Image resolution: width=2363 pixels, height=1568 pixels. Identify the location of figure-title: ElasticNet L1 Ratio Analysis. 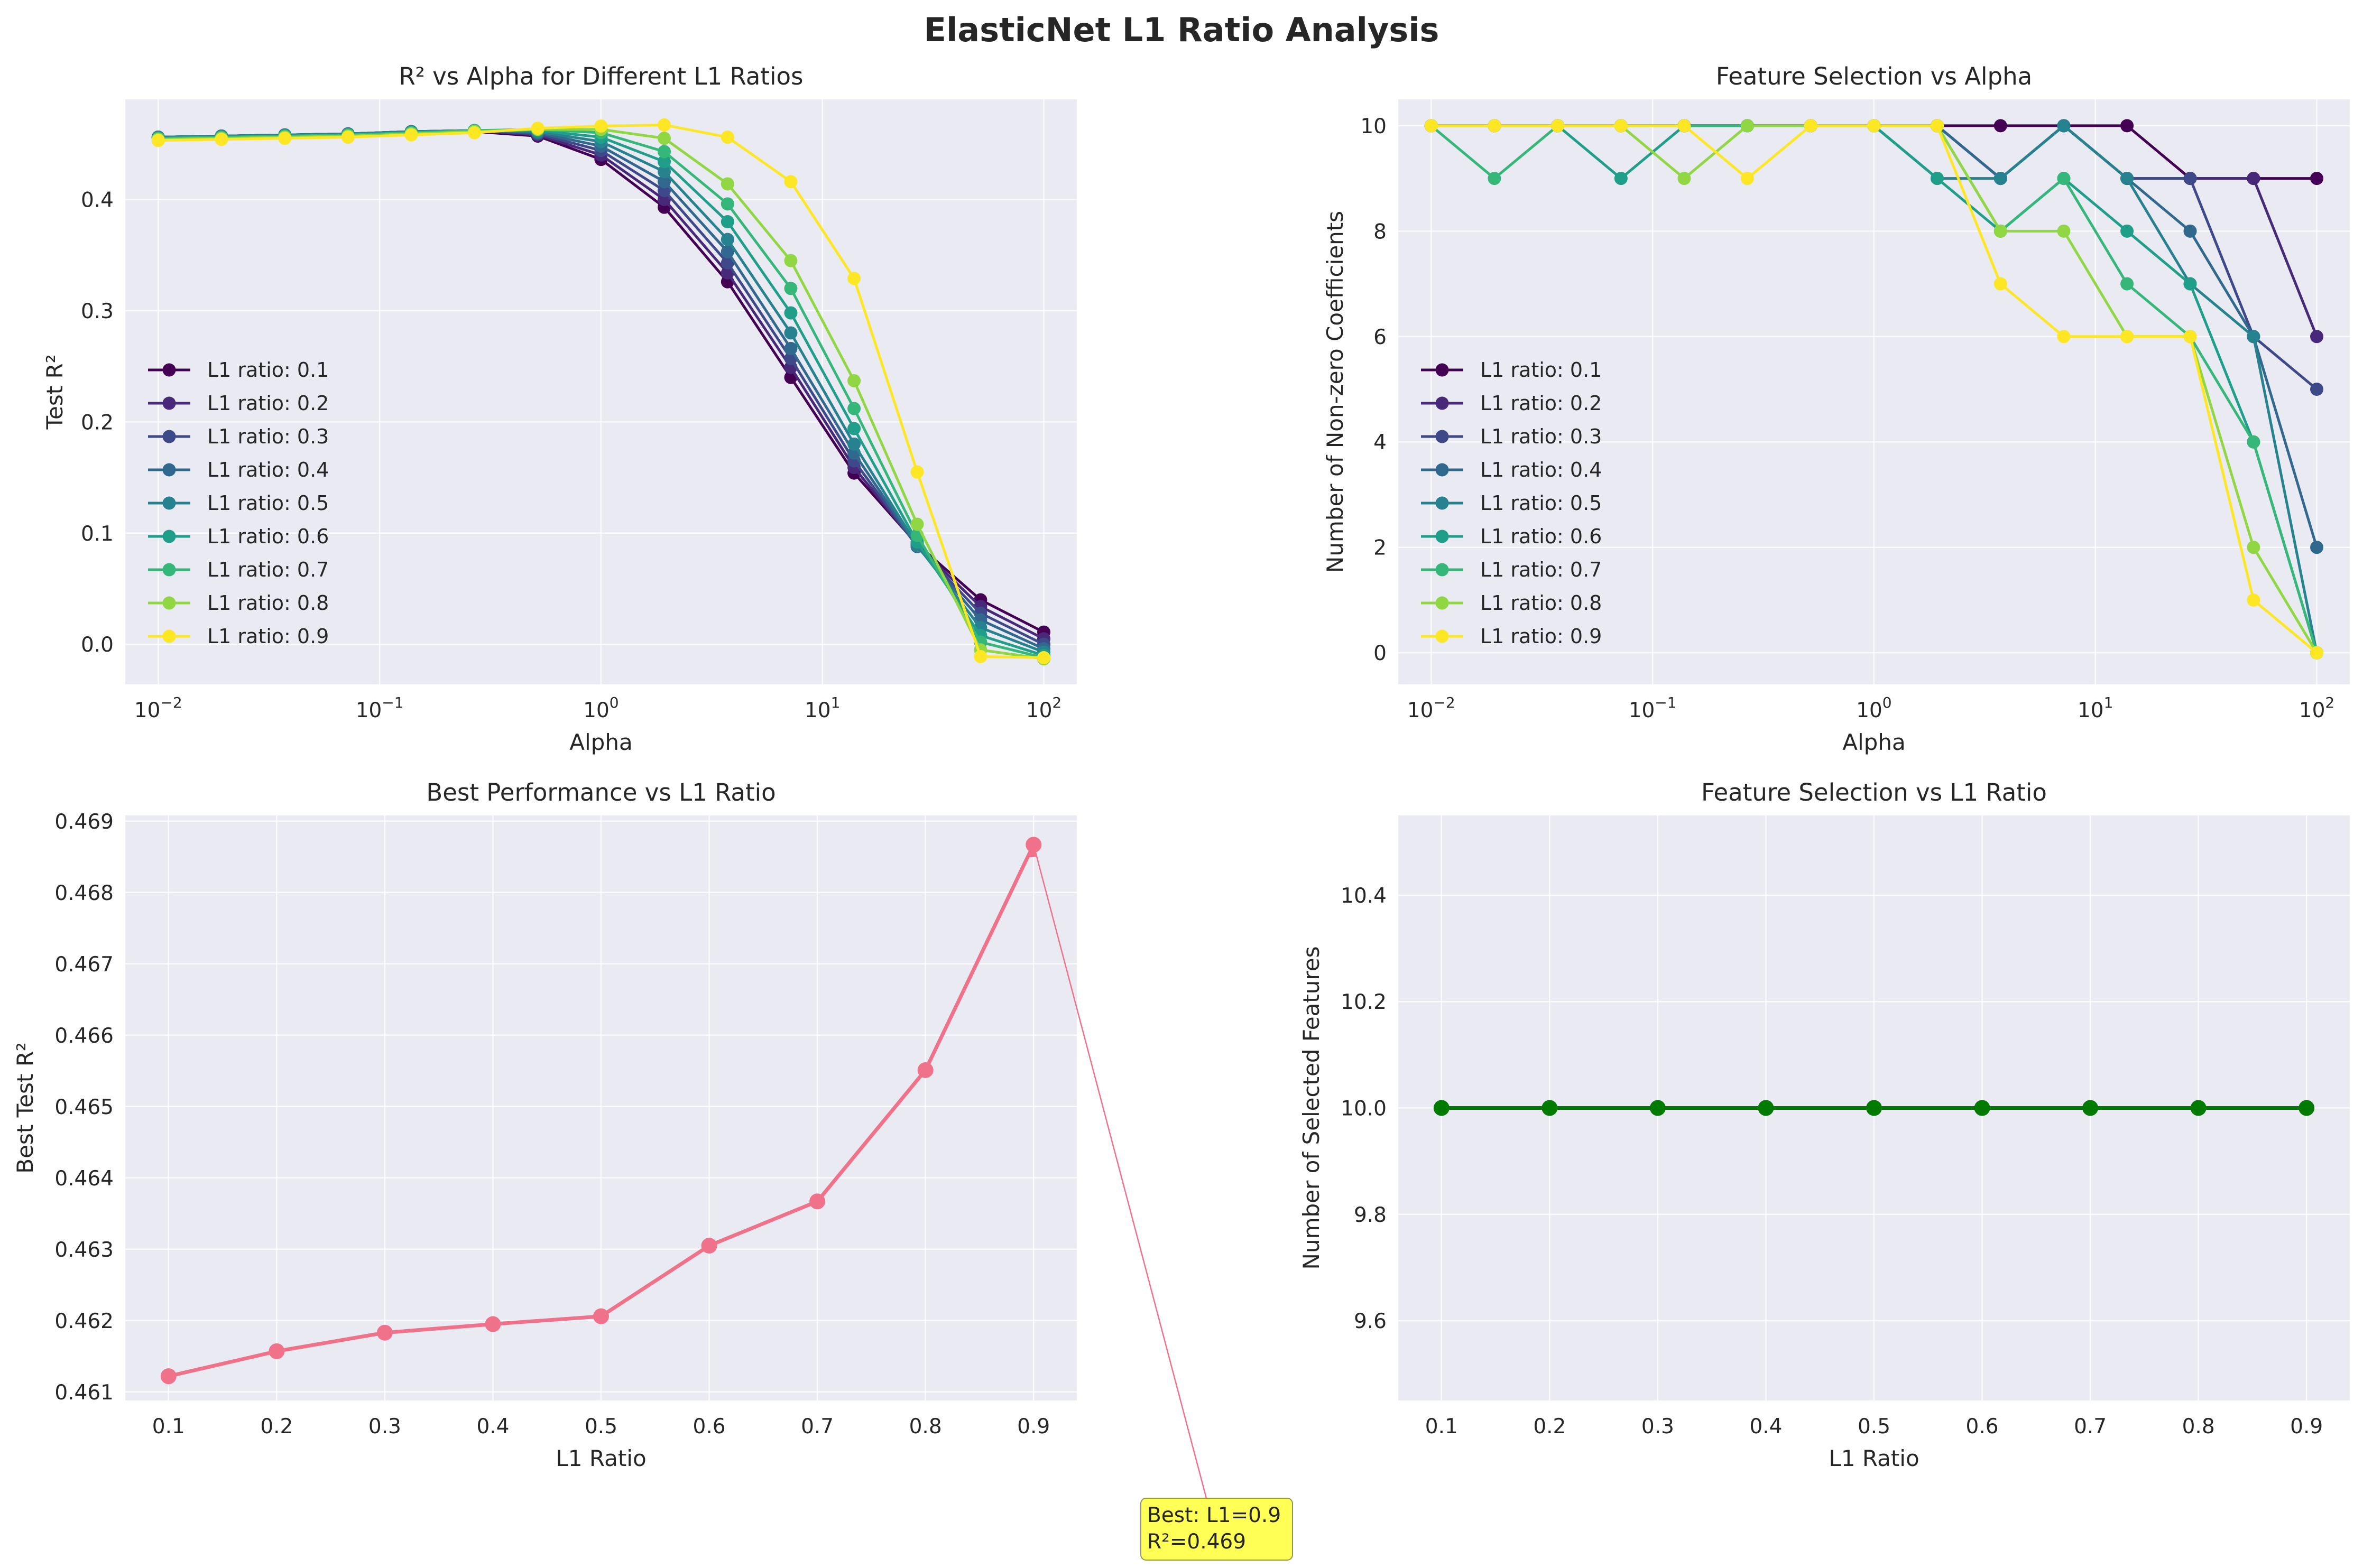
(1181, 30).